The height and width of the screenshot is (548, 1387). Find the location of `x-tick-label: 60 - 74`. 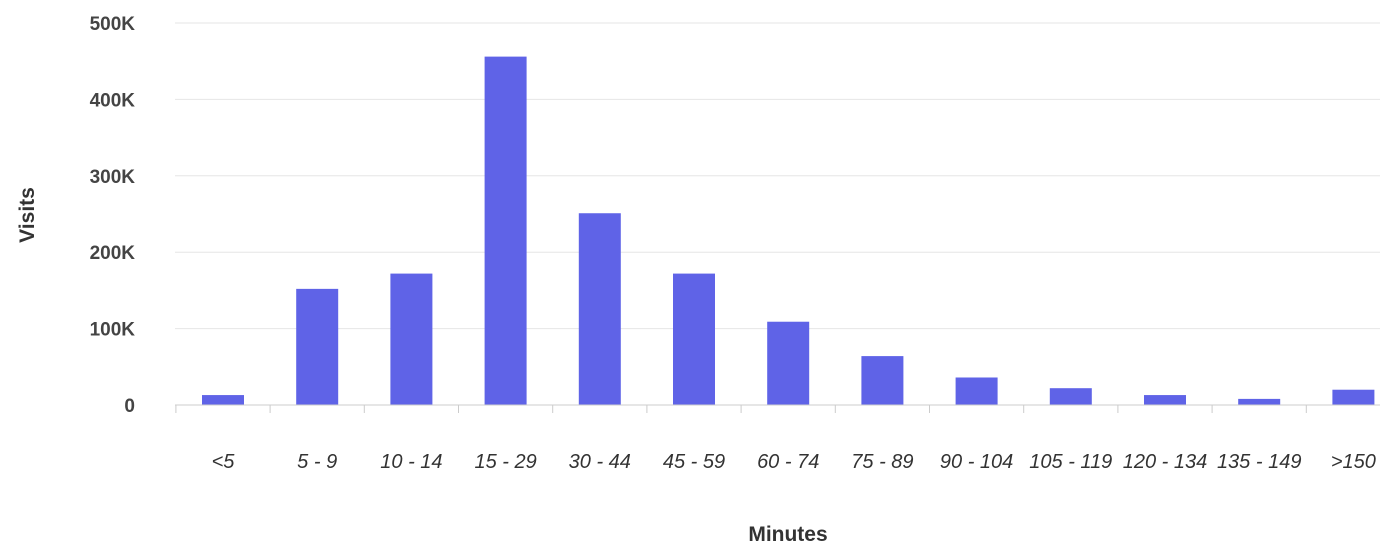

x-tick-label: 60 - 74 is located at coordinates (788, 462).